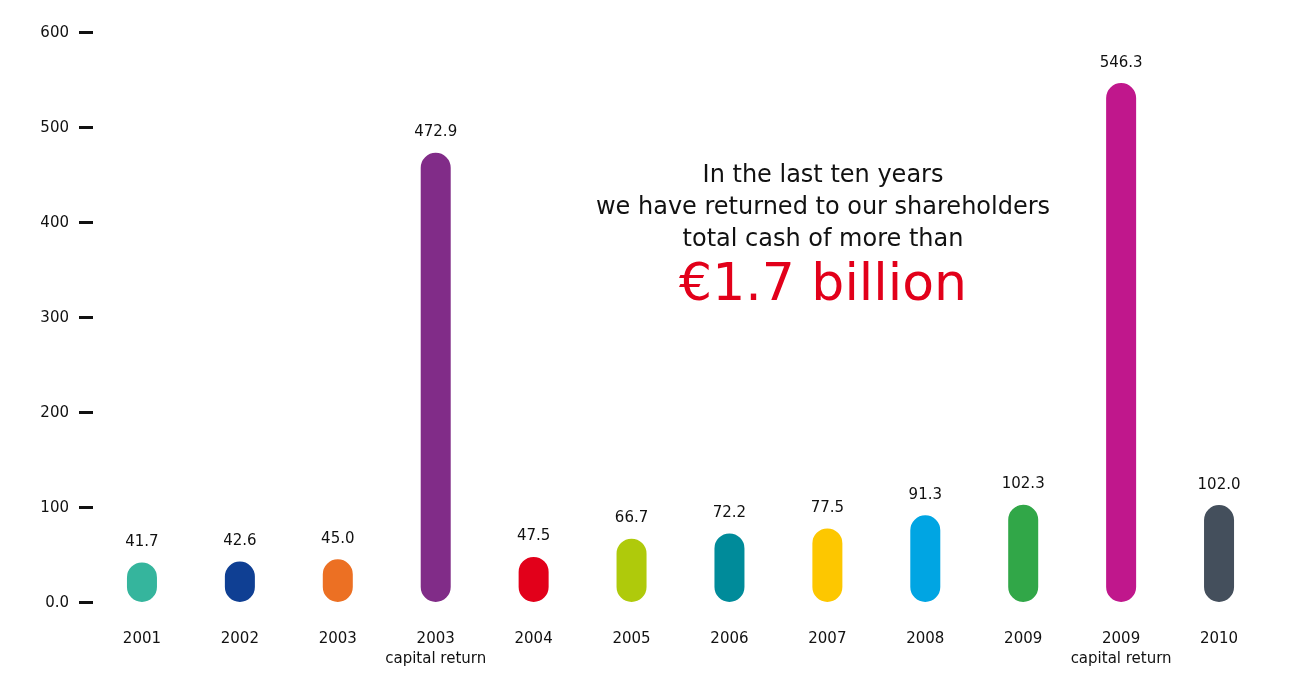  Describe the element at coordinates (1121, 648) in the screenshot. I see `x-tick-label: 2009 capital return` at that location.